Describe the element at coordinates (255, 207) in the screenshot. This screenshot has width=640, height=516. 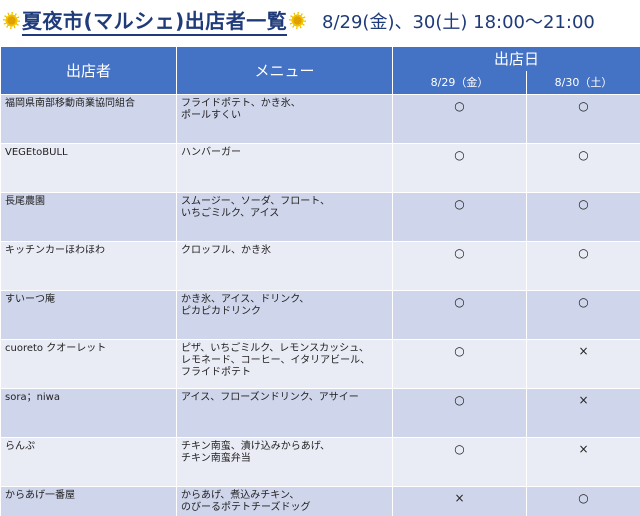
I see `menu-cell-text: スムージー、ソーダ、フロート、 いちごミルク、アイス` at that location.